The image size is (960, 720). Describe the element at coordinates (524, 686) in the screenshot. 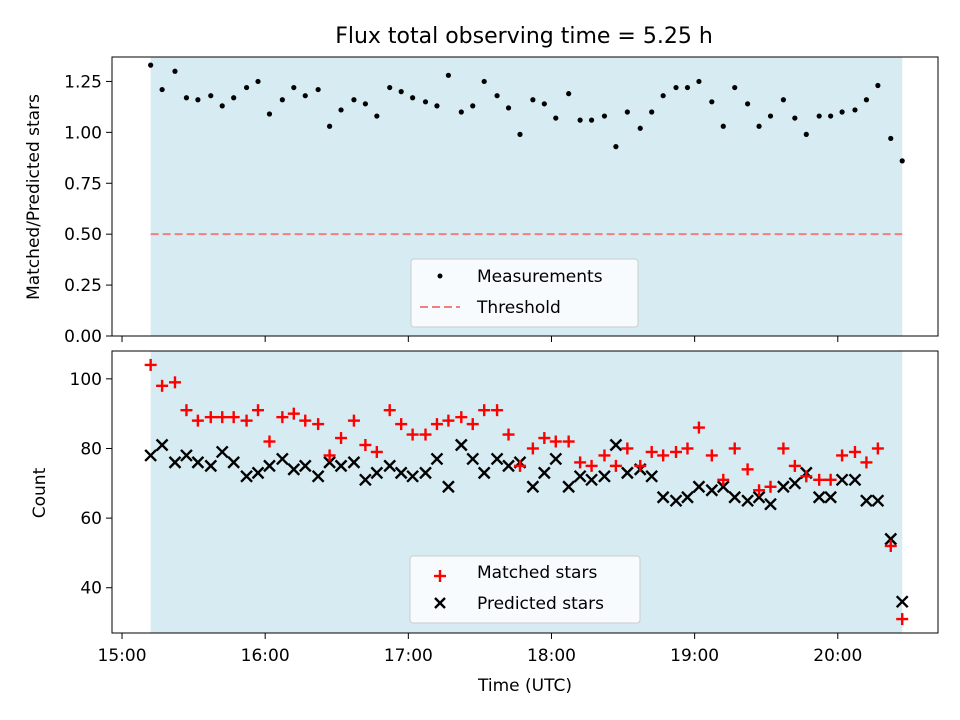

I see `x-axis-label: Time (UTC)` at that location.